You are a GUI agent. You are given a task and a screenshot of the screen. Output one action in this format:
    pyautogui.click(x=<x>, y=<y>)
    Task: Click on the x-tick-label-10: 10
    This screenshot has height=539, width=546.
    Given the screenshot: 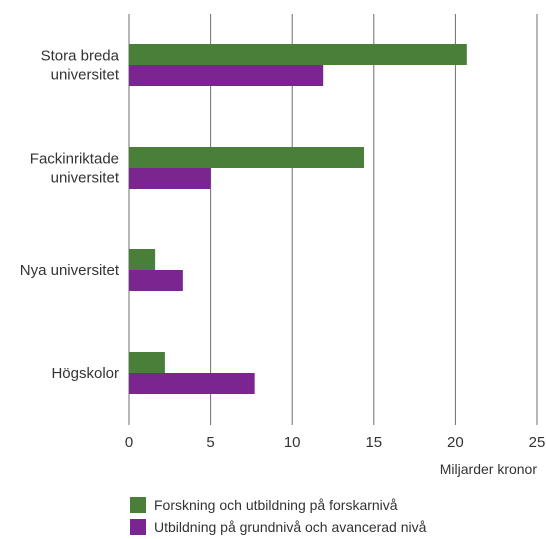 What is the action you would take?
    pyautogui.click(x=292, y=442)
    